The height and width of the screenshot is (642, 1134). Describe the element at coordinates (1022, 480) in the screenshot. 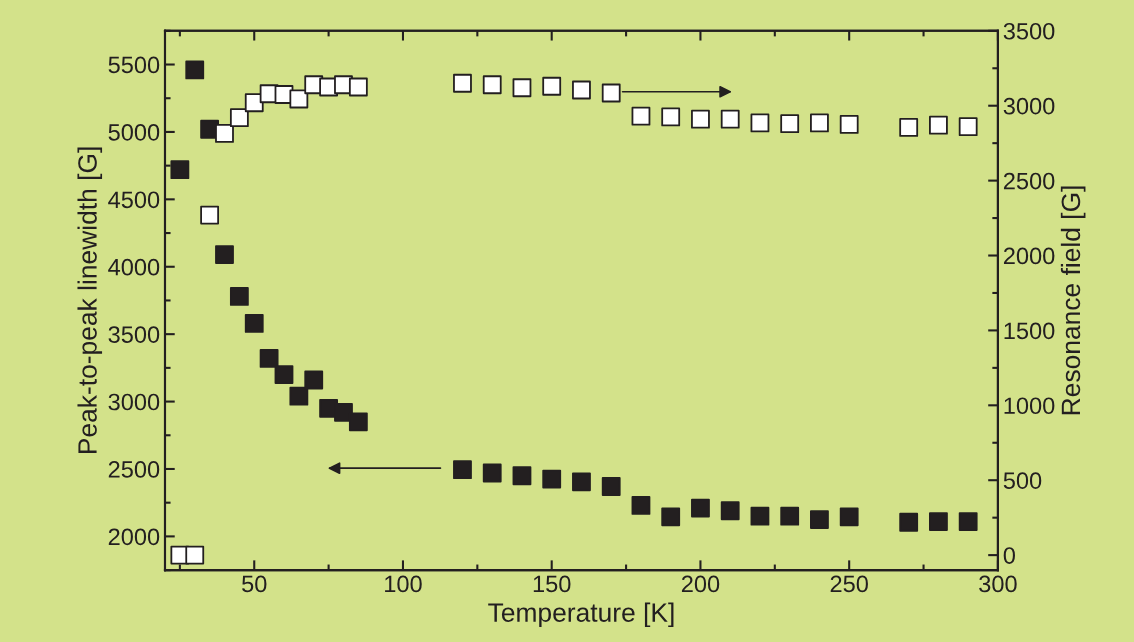

I see `y2-tick-label: 500` at that location.